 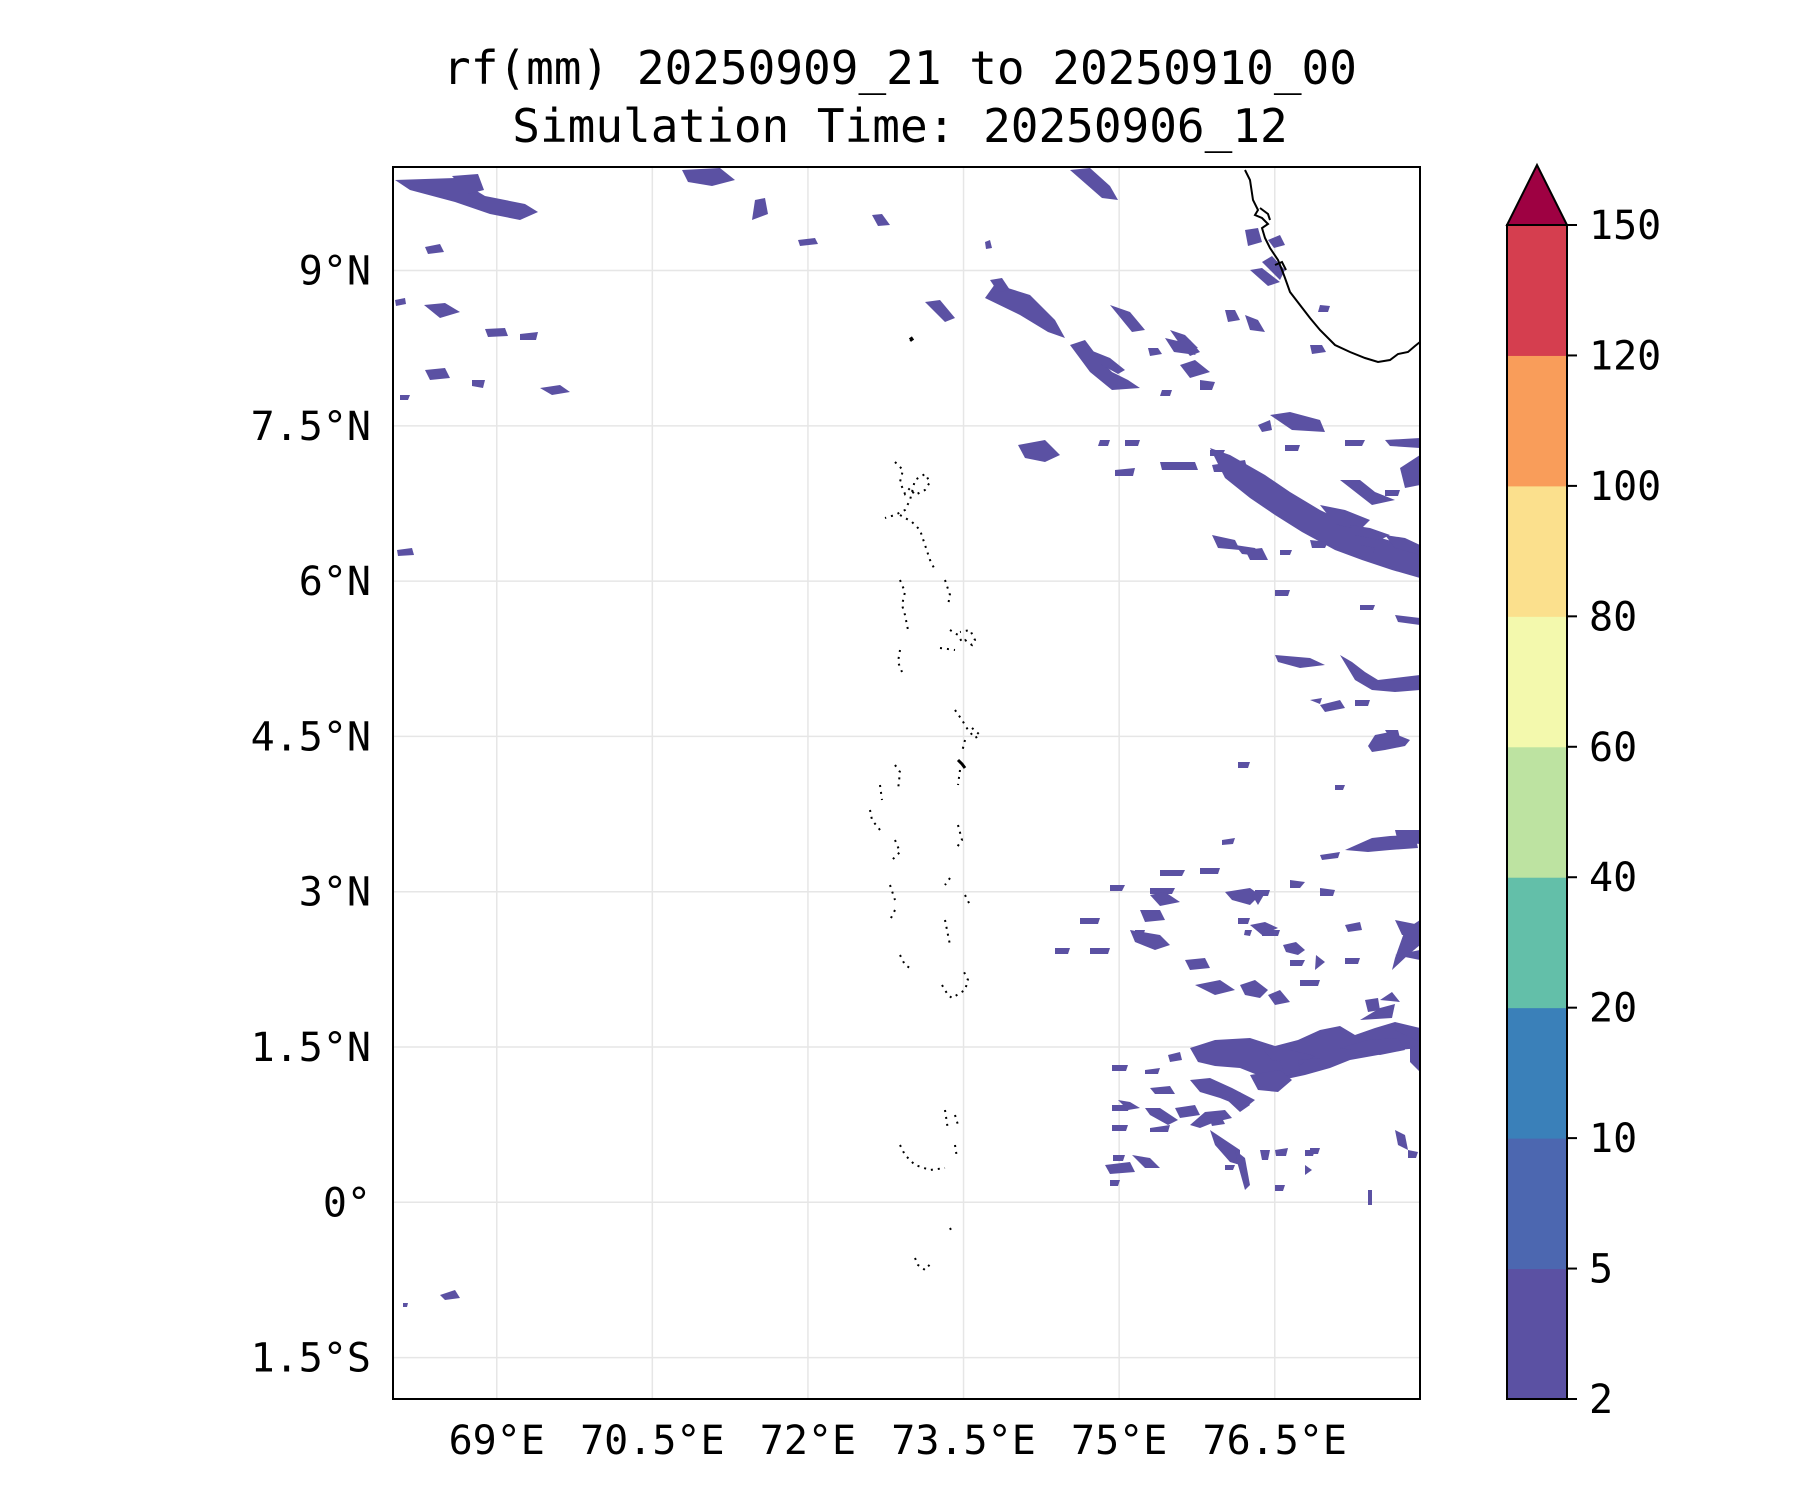 I want to click on colorbar-label: 2, so click(x=1601, y=1400).